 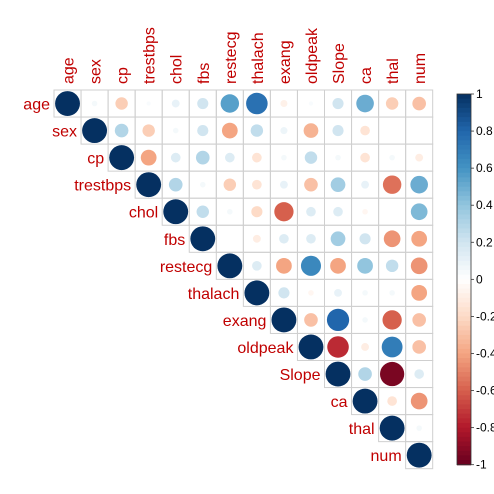 What do you see at coordinates (479, 279) in the screenshot?
I see `colorbar-tick-label: 0` at bounding box center [479, 279].